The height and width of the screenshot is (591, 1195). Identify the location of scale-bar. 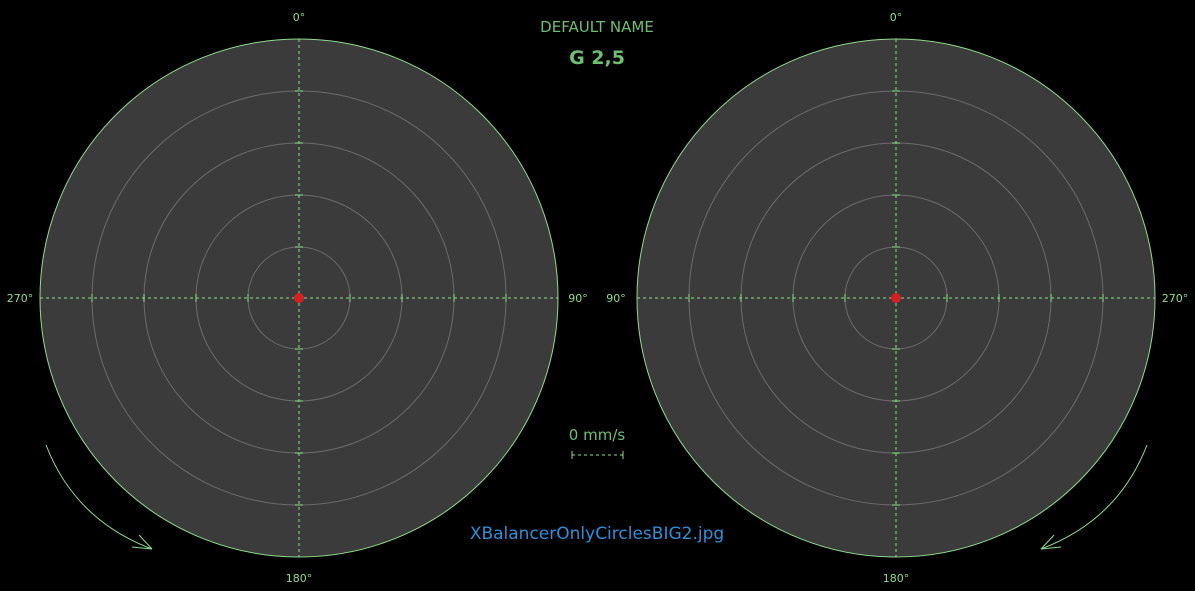
(597, 455).